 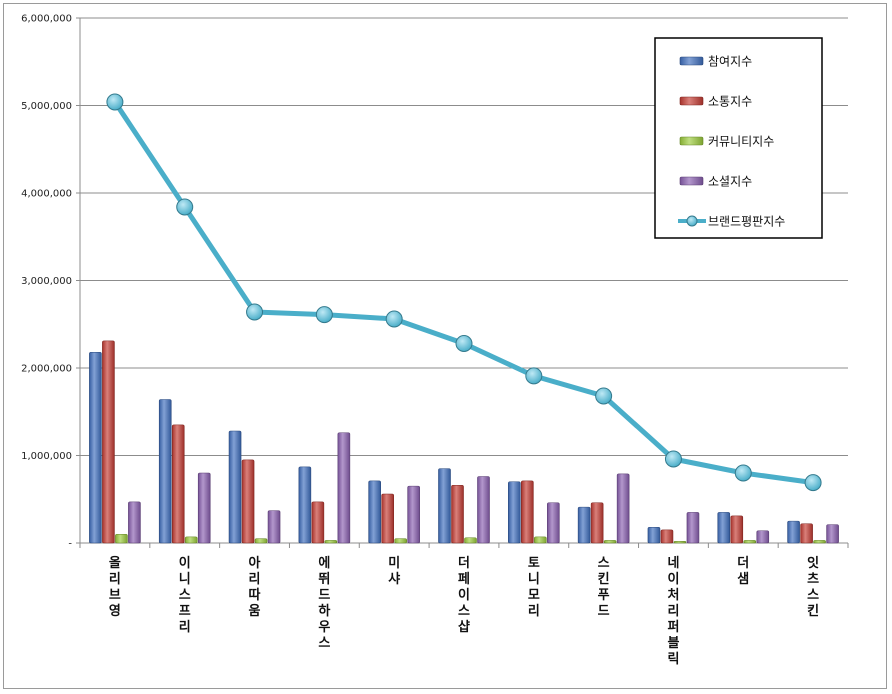 I want to click on bar-커뮤니티지수-미샤, so click(x=400, y=541).